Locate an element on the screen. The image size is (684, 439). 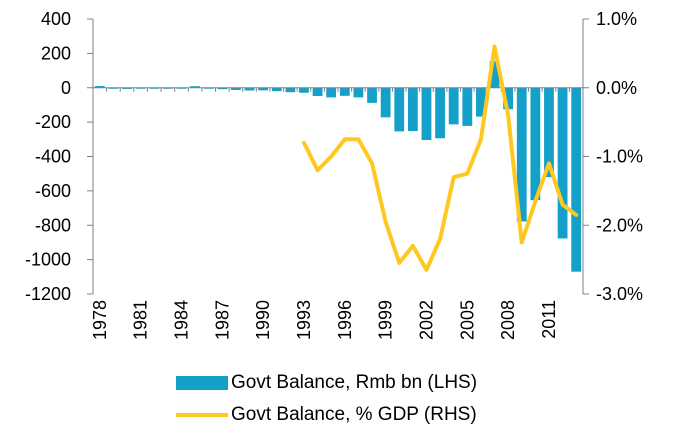
x-tick-label: 2002 is located at coordinates (426, 320).